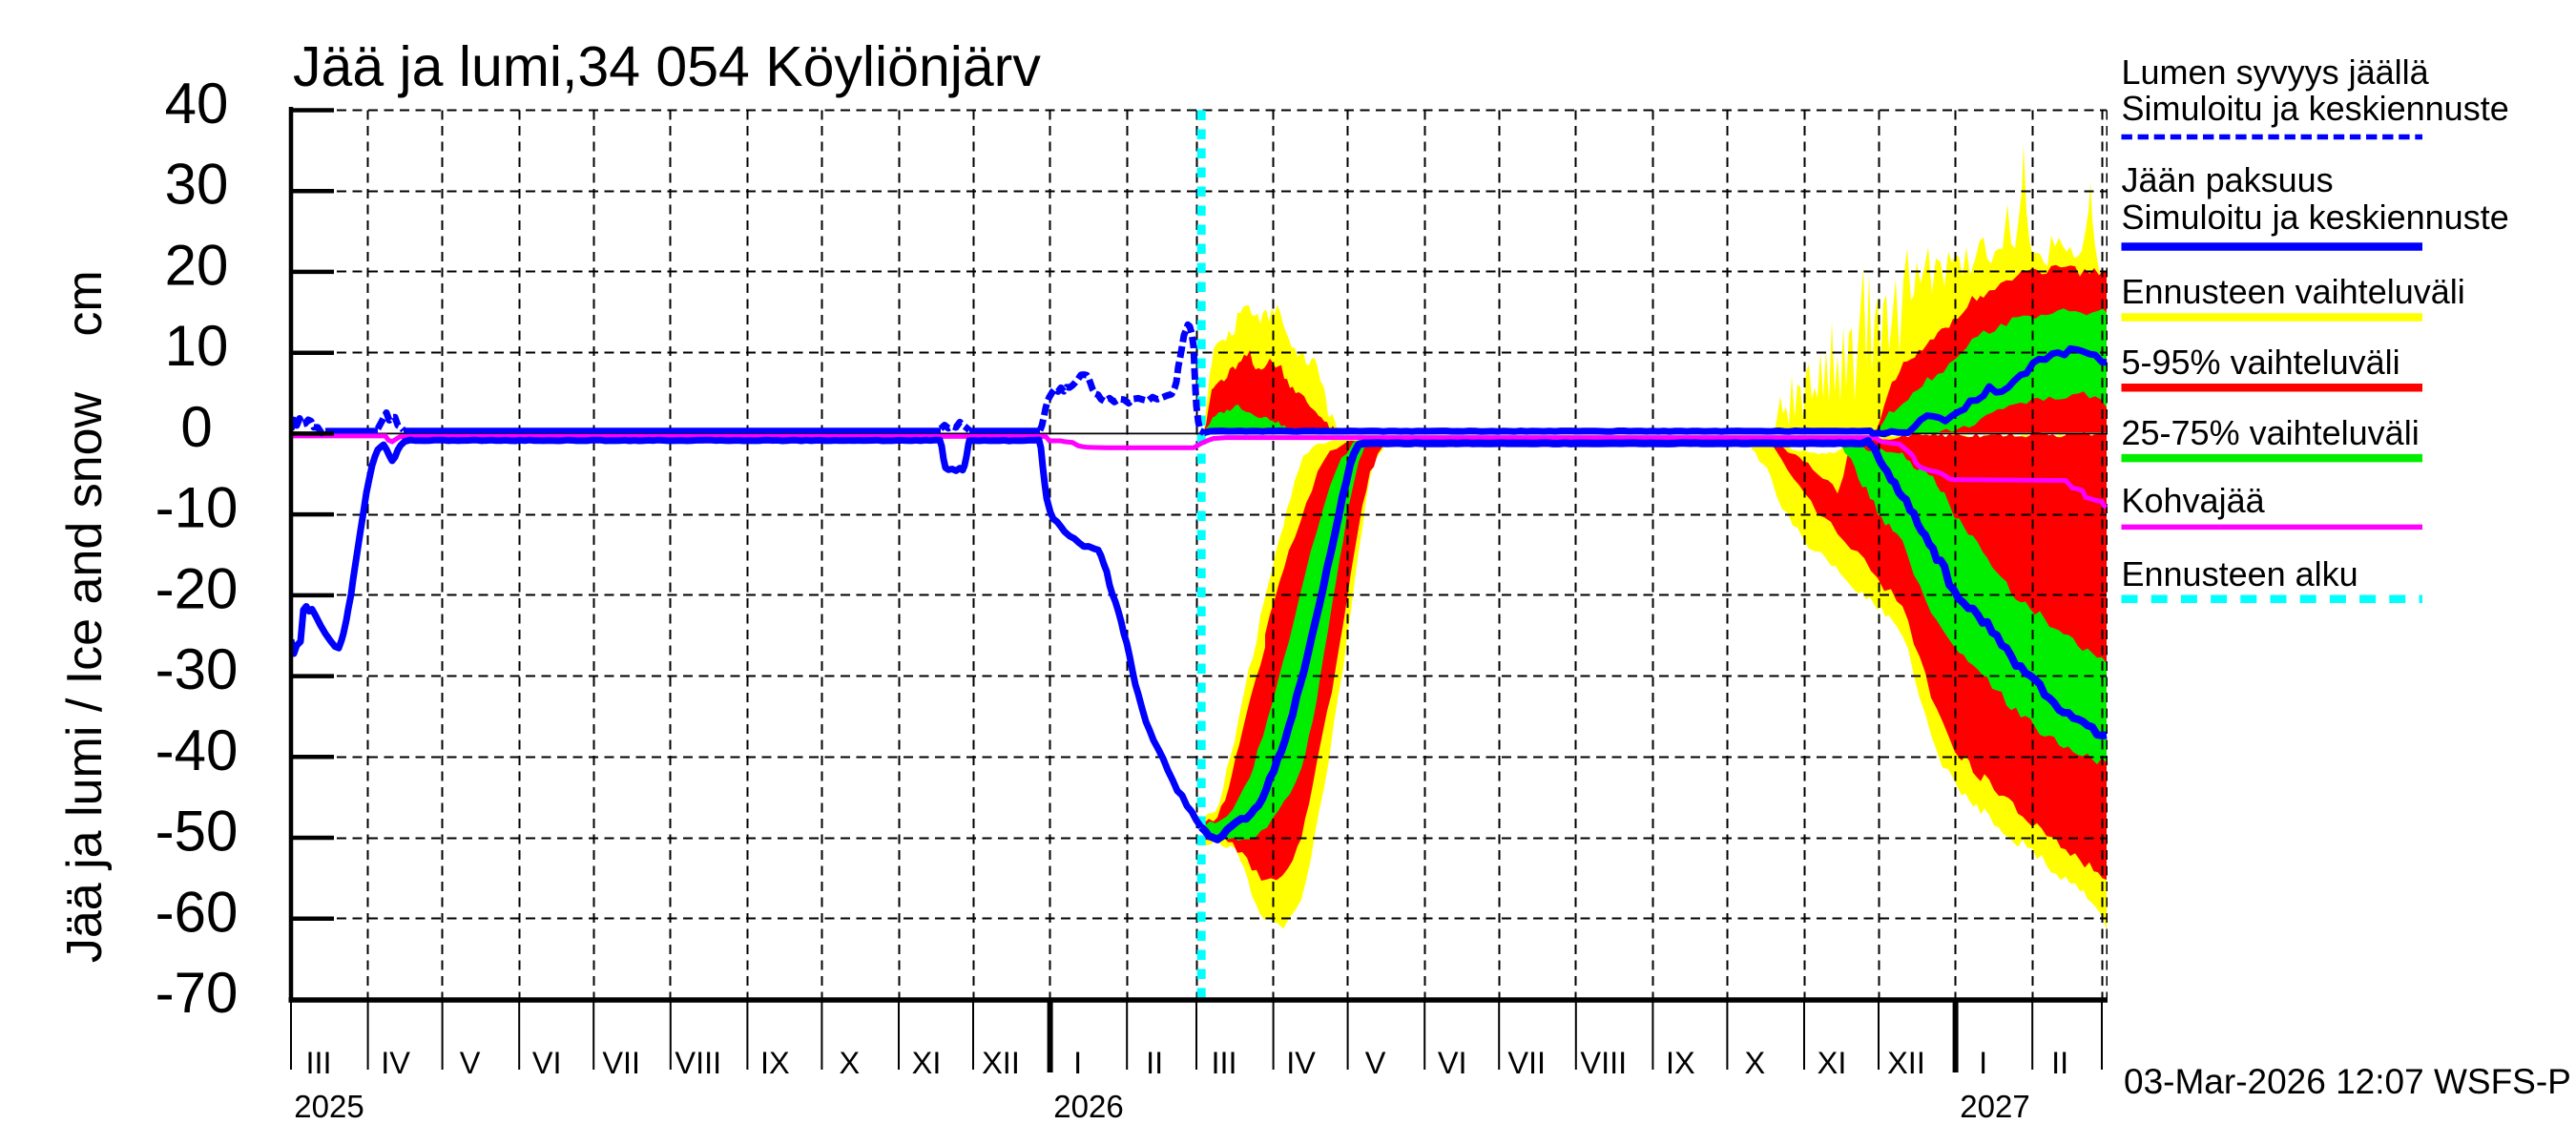  Describe the element at coordinates (85, 677) in the screenshot. I see `svg-text: Jää ja lumi / Ice and snow` at that location.